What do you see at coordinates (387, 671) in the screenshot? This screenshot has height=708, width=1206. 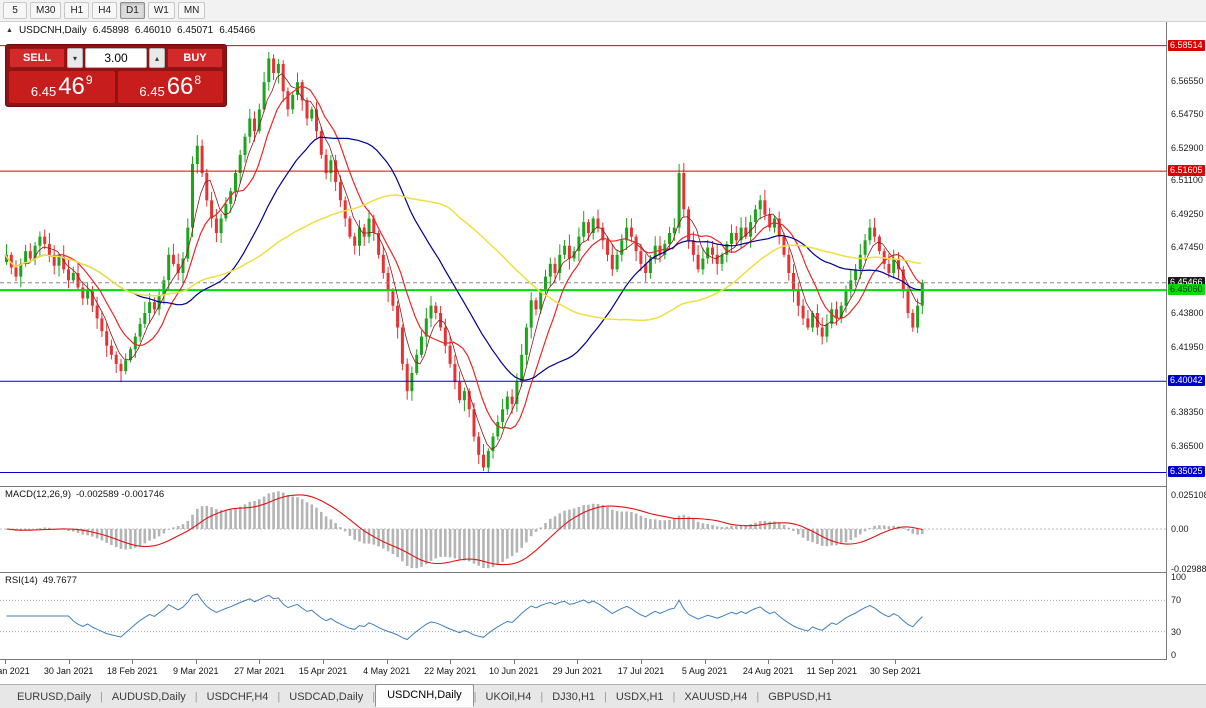 I see `date-axis-label: 4 May 2021` at bounding box center [387, 671].